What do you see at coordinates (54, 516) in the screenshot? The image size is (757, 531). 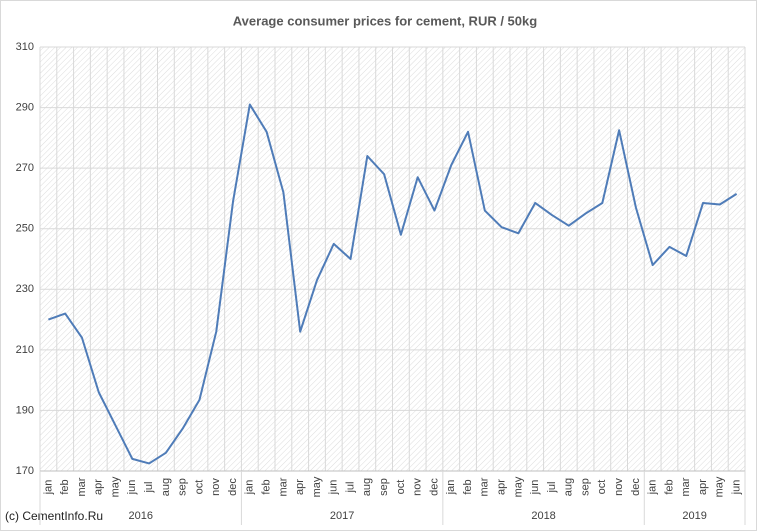 I see `footer: (c) CementInfo.Ru` at bounding box center [54, 516].